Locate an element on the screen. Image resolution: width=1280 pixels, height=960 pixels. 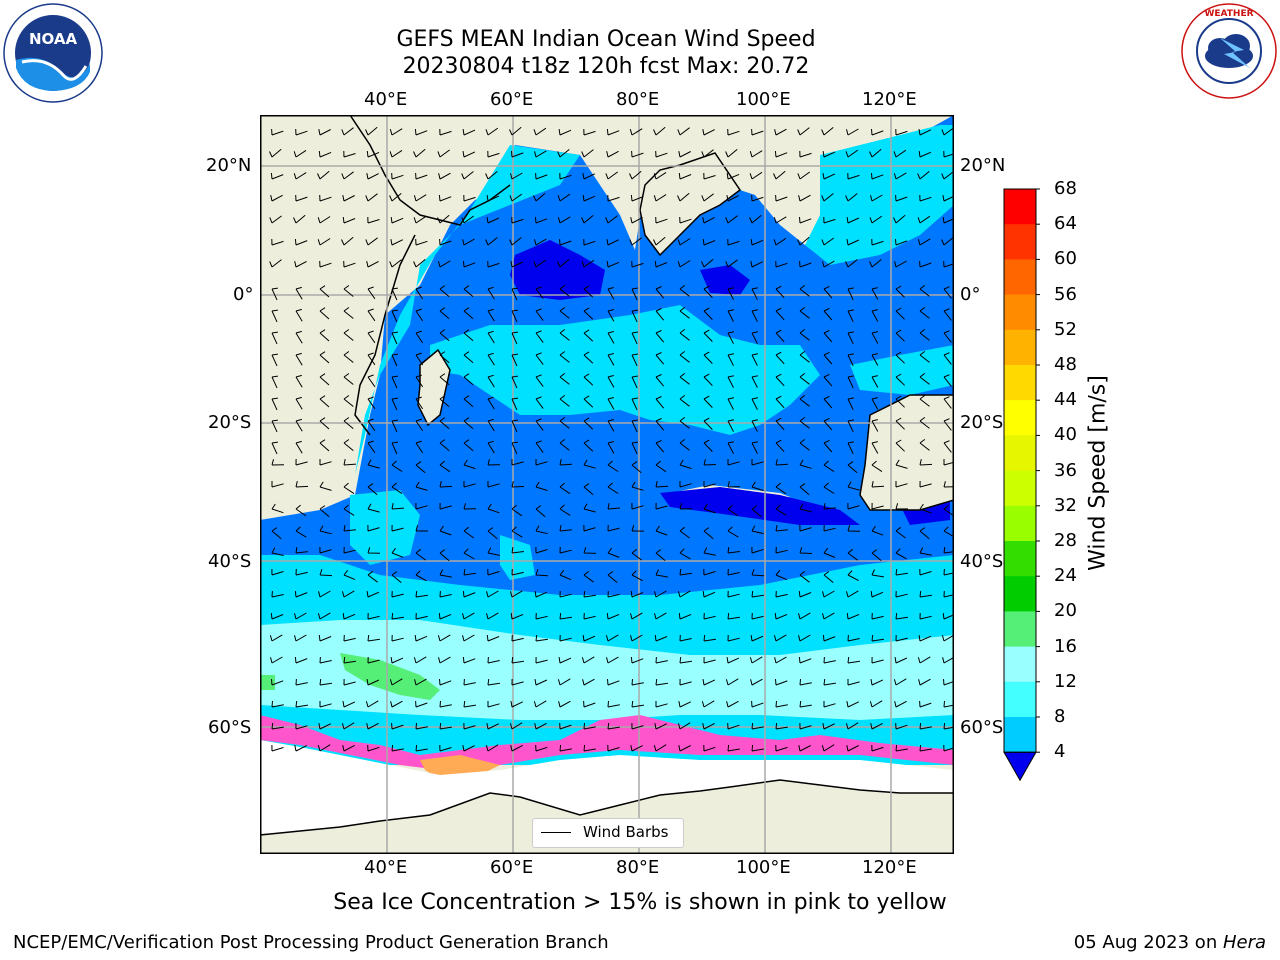
noaa-logo: NOAA is located at coordinates (53, 53).